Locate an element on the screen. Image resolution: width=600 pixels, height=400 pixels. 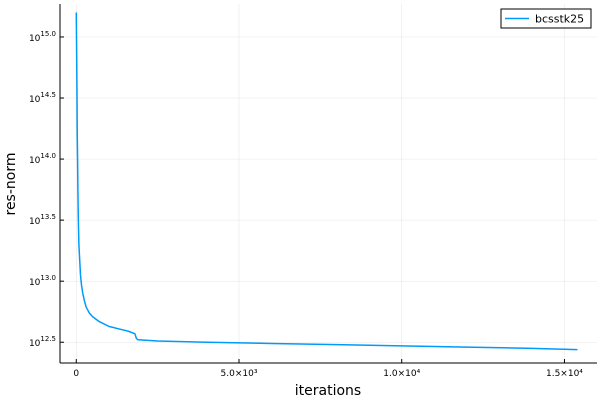
x-axis-label: iterations is located at coordinates (328, 391).